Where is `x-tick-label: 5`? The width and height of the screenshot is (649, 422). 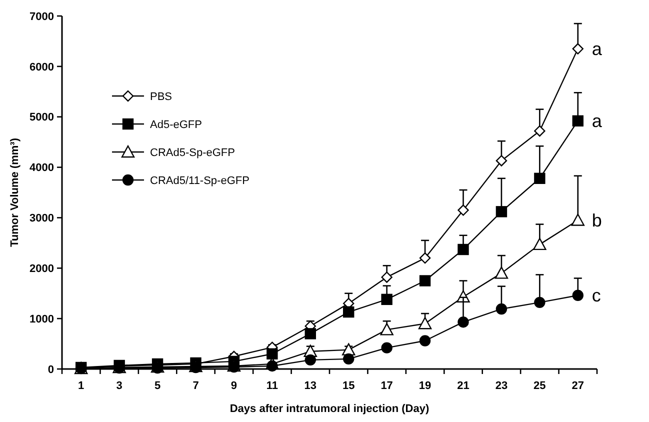 x-tick-label: 5 is located at coordinates (157, 386).